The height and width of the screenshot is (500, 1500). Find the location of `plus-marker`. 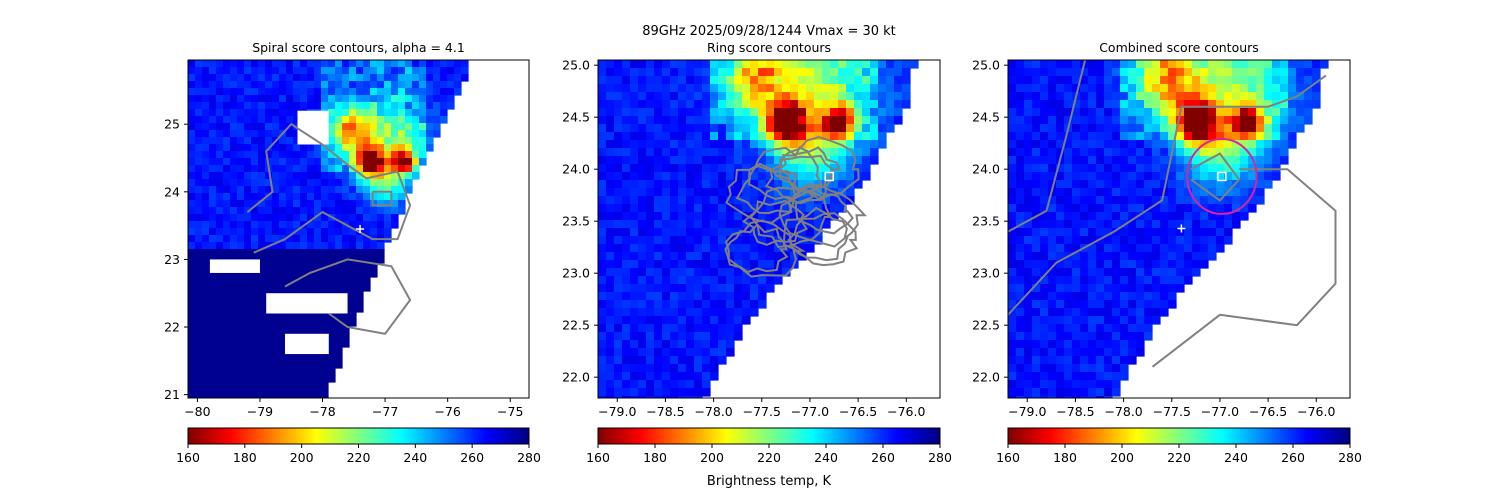

plus-marker is located at coordinates (1181, 228).